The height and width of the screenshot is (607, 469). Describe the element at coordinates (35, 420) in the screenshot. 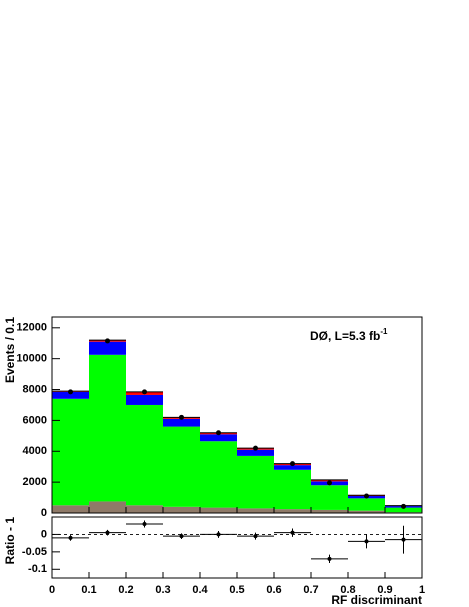

I see `y-tick-label: 6000` at that location.